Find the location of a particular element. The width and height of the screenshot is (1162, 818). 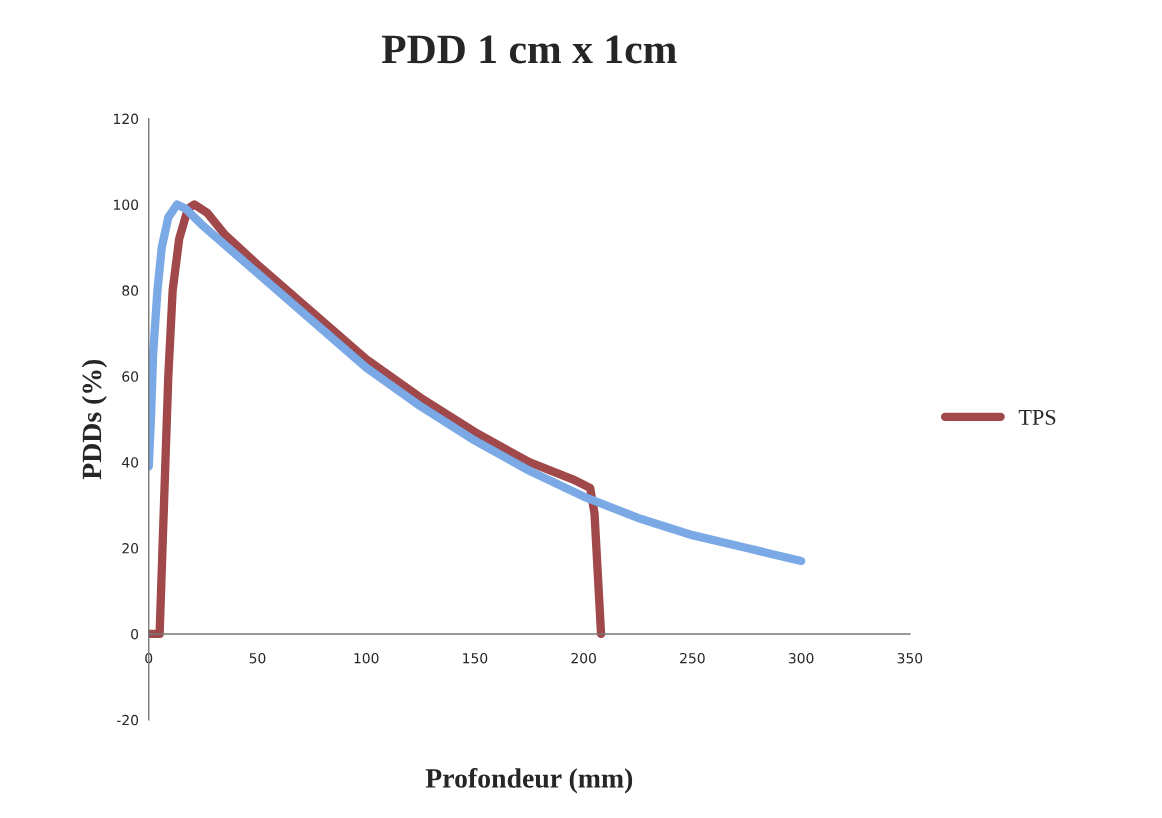

x-tick-label: 50 is located at coordinates (257, 658).